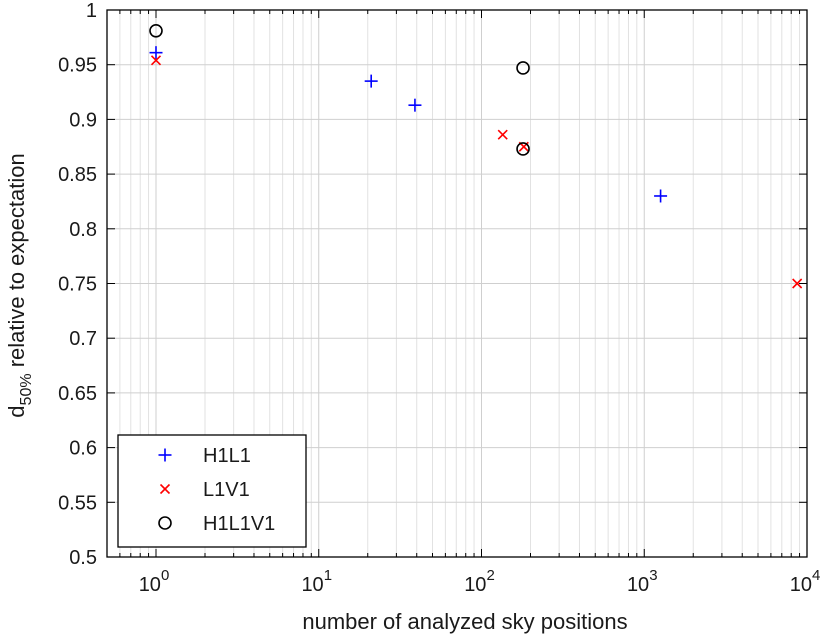  I want to click on x-tick-exponent: 1, so click(328, 575).